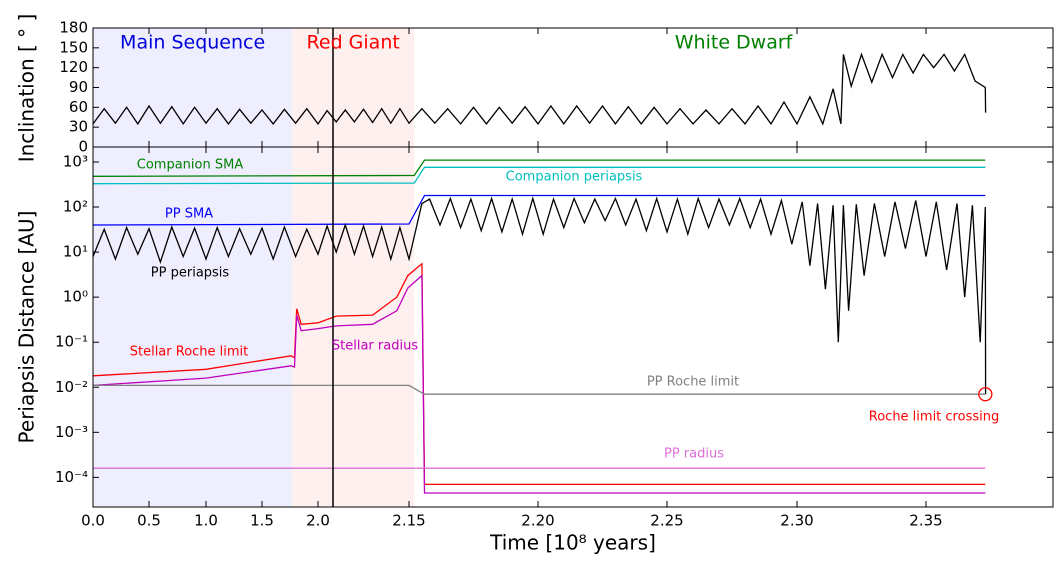  What do you see at coordinates (93, 521) in the screenshot?
I see `x-tick-label: 0.0` at bounding box center [93, 521].